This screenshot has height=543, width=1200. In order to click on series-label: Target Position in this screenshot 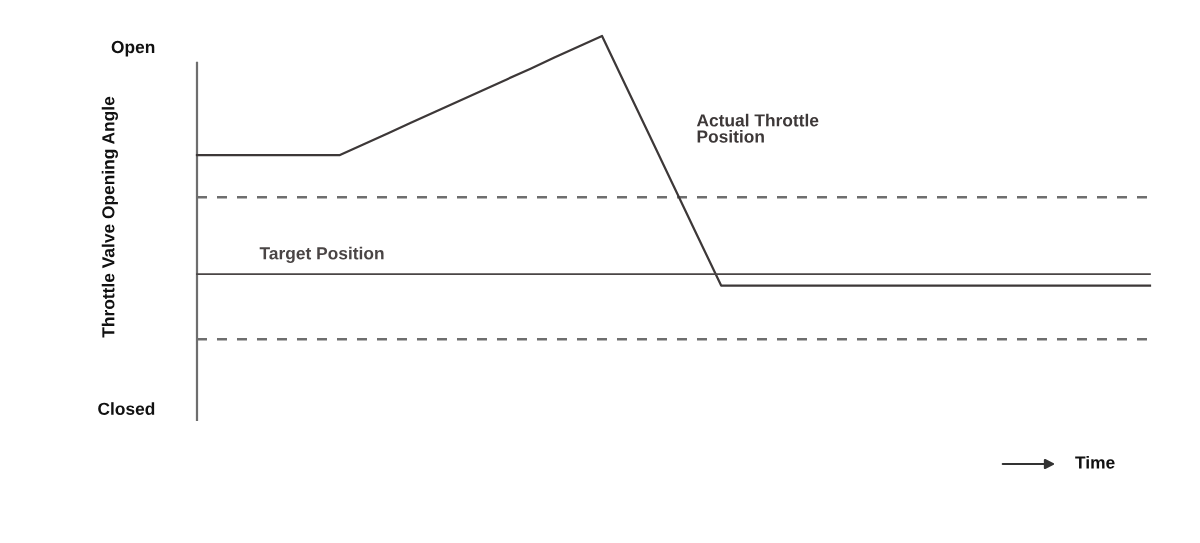, I will do `click(321, 254)`.